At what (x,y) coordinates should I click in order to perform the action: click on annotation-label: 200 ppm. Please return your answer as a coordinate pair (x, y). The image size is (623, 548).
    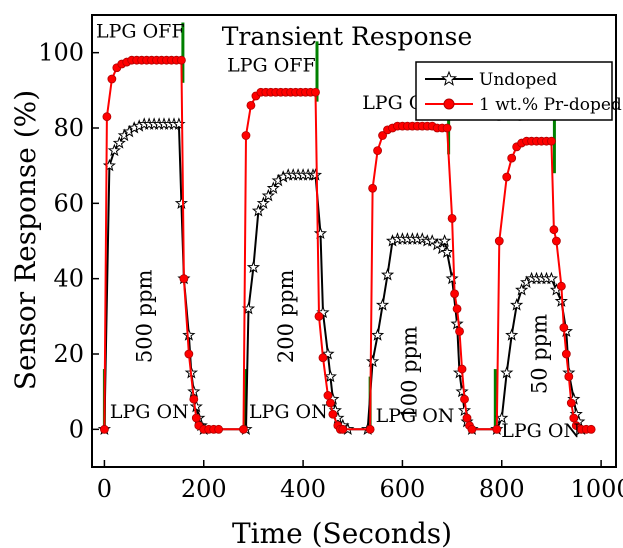
    Looking at the image, I should click on (286, 316).